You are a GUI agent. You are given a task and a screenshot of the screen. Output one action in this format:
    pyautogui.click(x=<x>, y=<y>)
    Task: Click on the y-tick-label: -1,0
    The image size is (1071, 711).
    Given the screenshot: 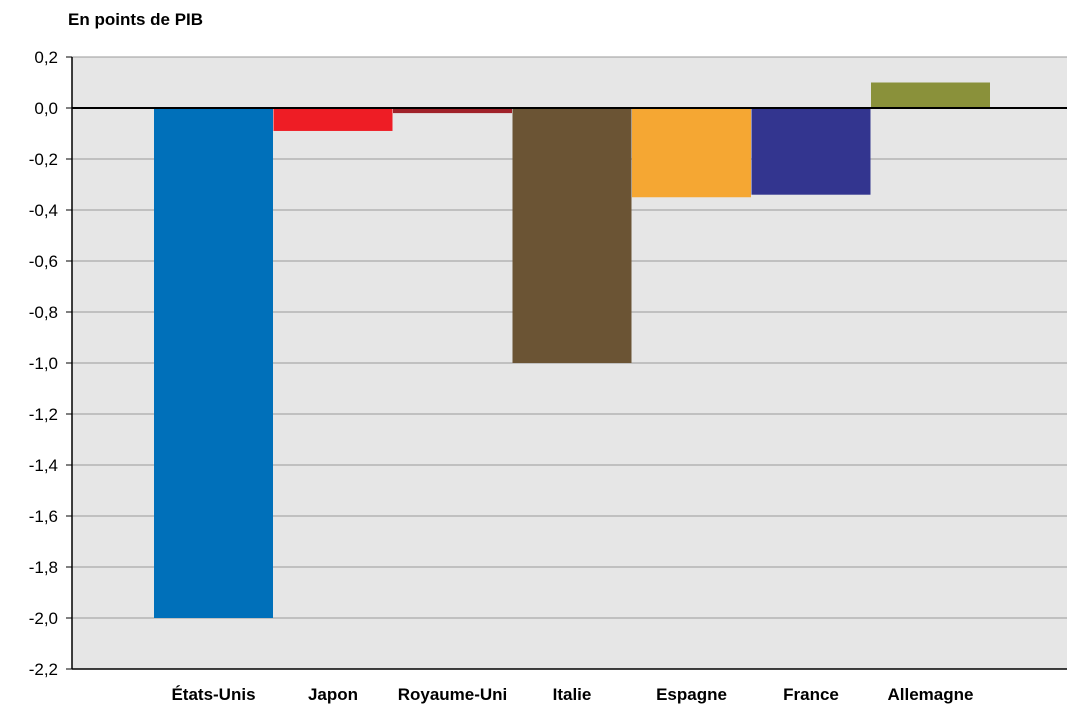 What is the action you would take?
    pyautogui.click(x=43, y=363)
    